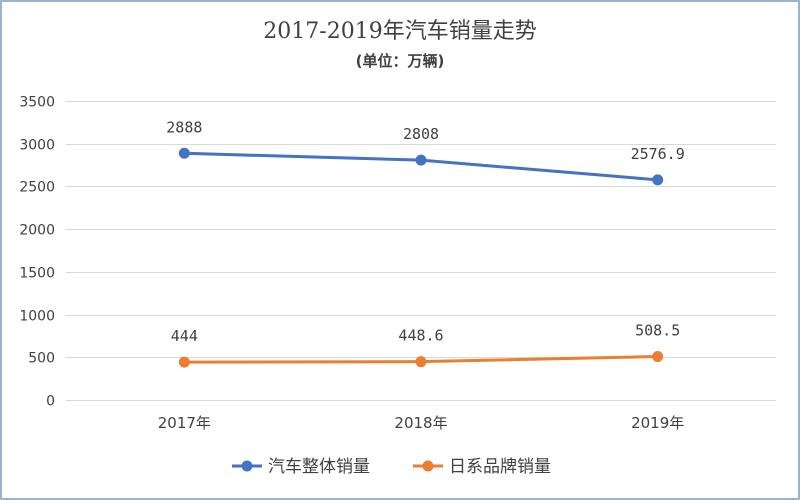 Image resolution: width=800 pixels, height=500 pixels. I want to click on data-label: 2576.9, so click(658, 154).